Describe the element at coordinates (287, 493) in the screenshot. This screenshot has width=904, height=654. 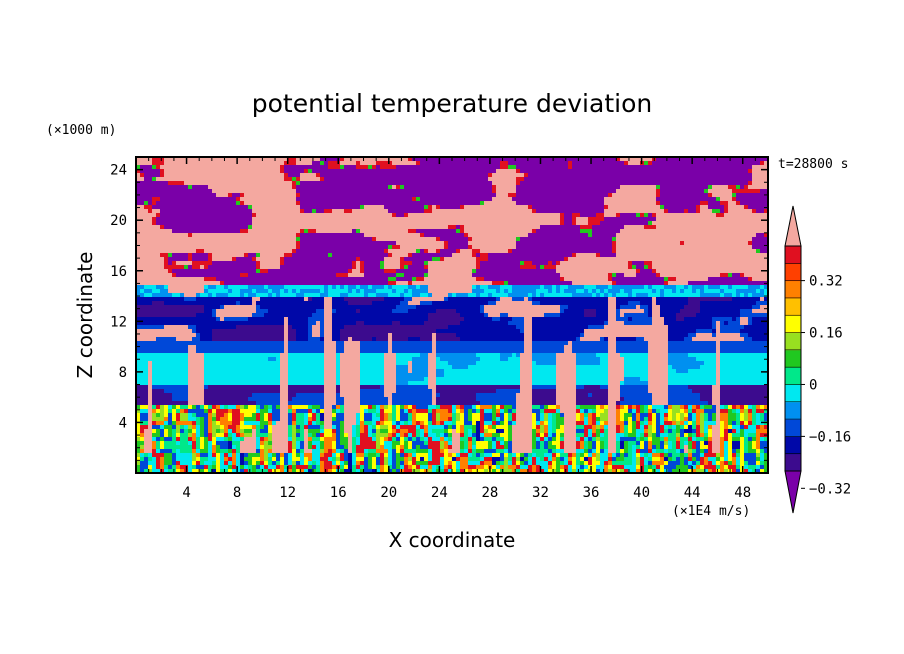
I see `x-tick-label: 12` at that location.